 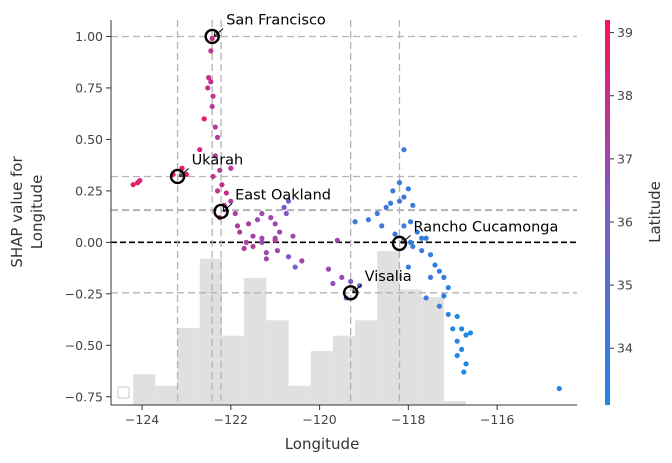 I want to click on y-axis-title-line-1: SHAP value for, so click(x=17, y=212).